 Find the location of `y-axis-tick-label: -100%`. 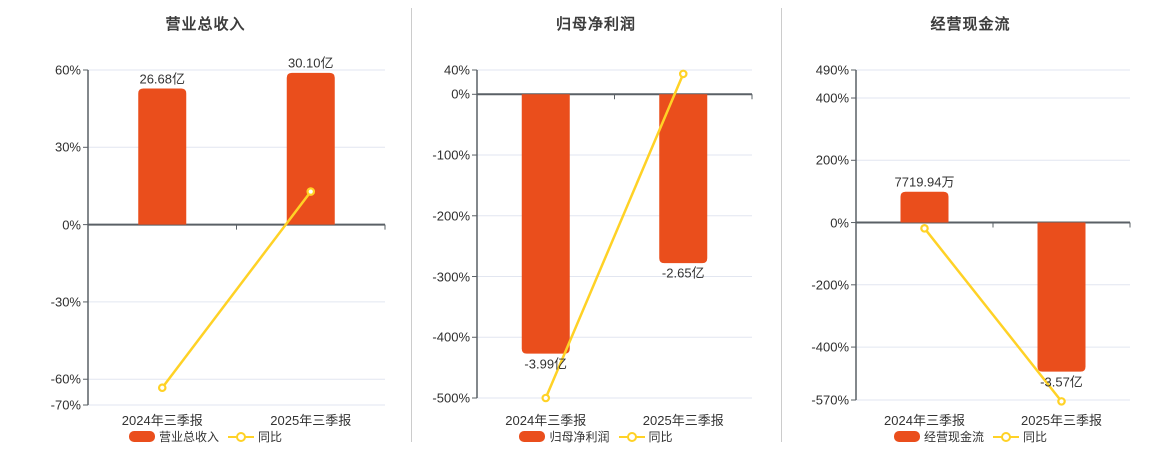

y-axis-tick-label: -100% is located at coordinates (451, 155).